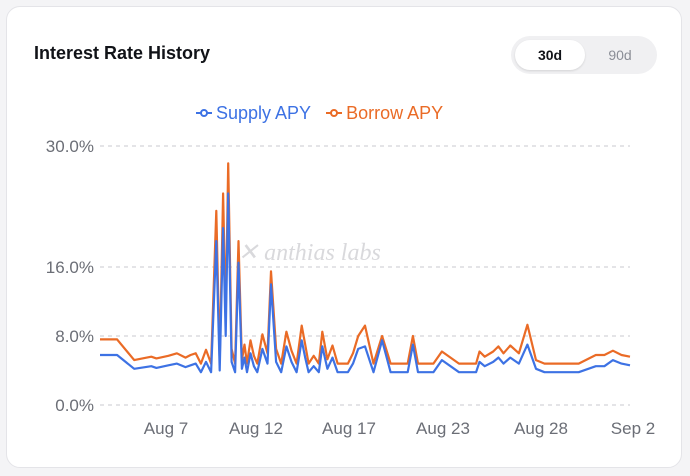  I want to click on chart-legend: Supply APY Borrow APY, so click(324, 113).